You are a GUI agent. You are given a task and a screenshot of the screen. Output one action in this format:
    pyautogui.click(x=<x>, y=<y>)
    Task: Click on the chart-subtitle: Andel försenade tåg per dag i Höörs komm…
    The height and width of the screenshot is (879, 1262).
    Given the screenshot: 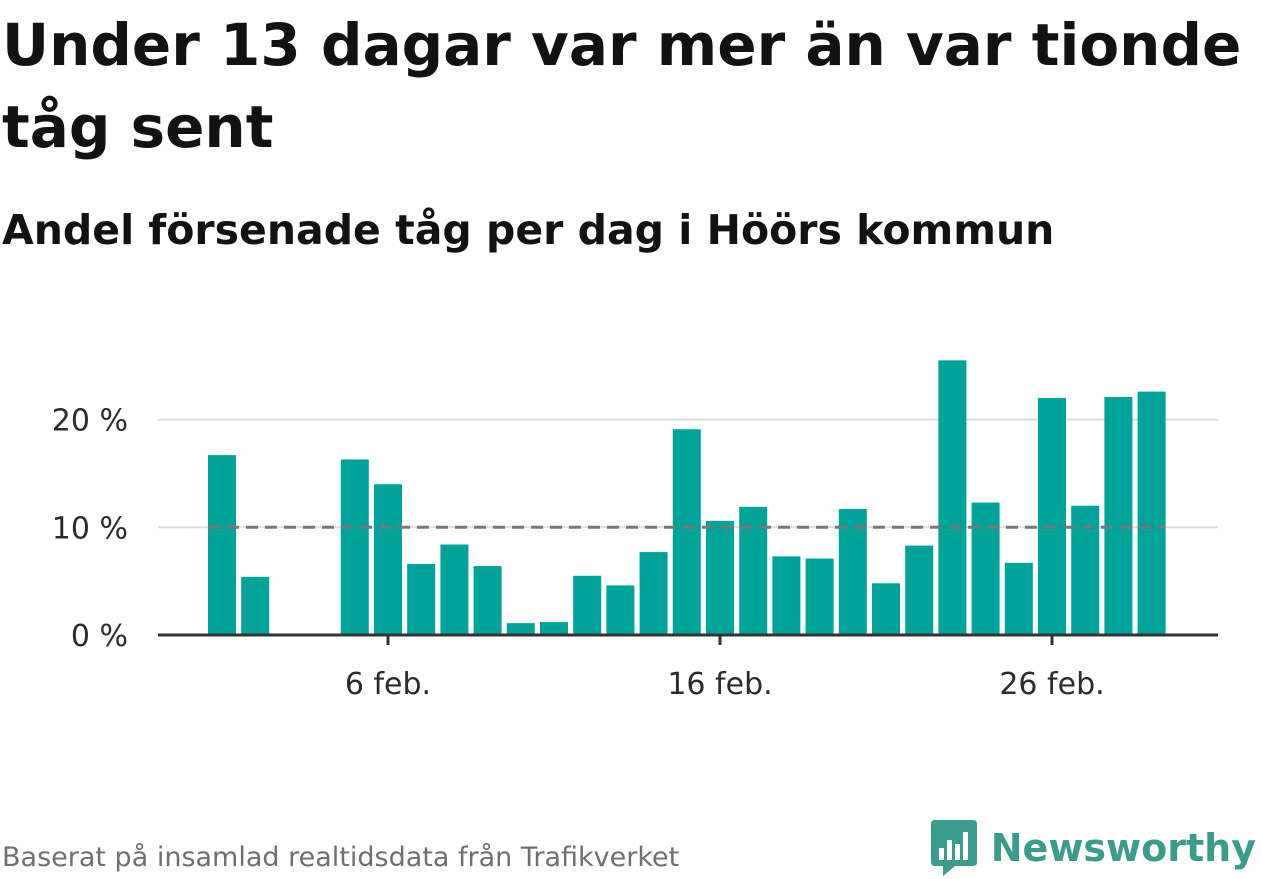 What is the action you would take?
    pyautogui.click(x=528, y=230)
    